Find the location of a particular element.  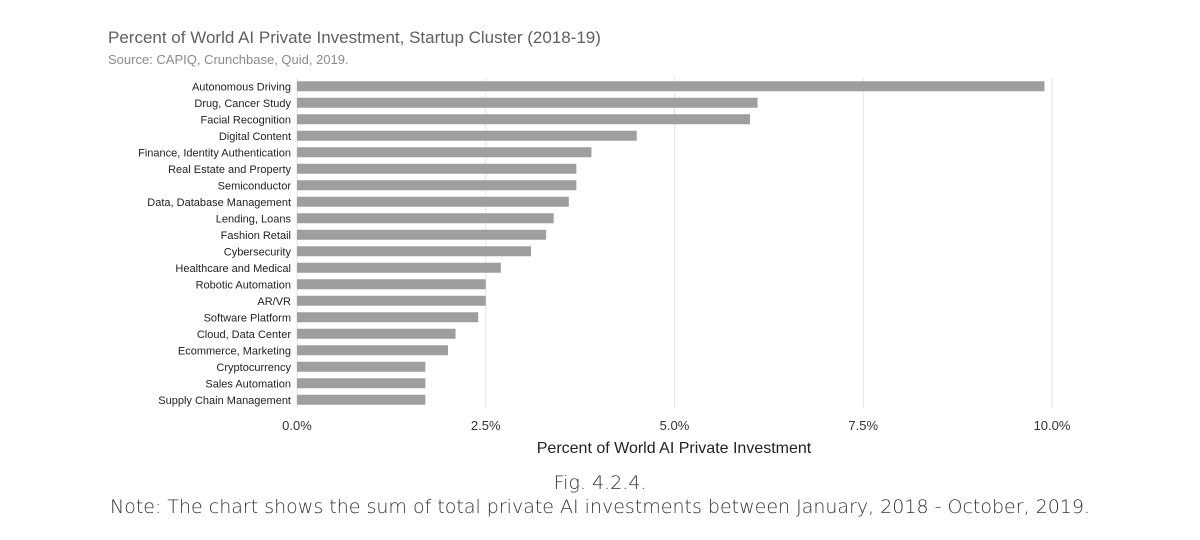

x-tick-label: 7.5% is located at coordinates (863, 425).